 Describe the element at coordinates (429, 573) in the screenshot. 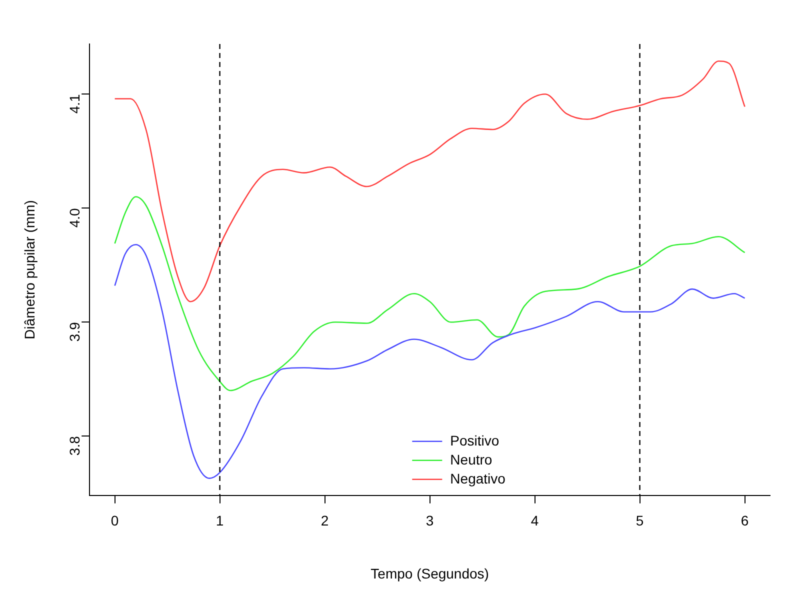

I see `x-axis-title: Tempo (Segundos)` at that location.